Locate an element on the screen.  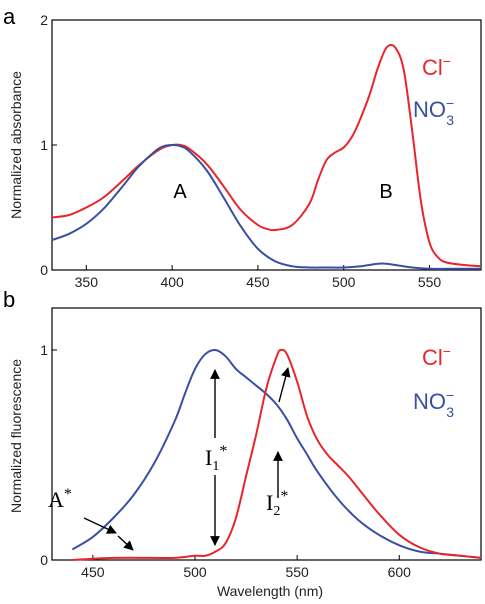
panel-label-a: a is located at coordinates (9, 16).